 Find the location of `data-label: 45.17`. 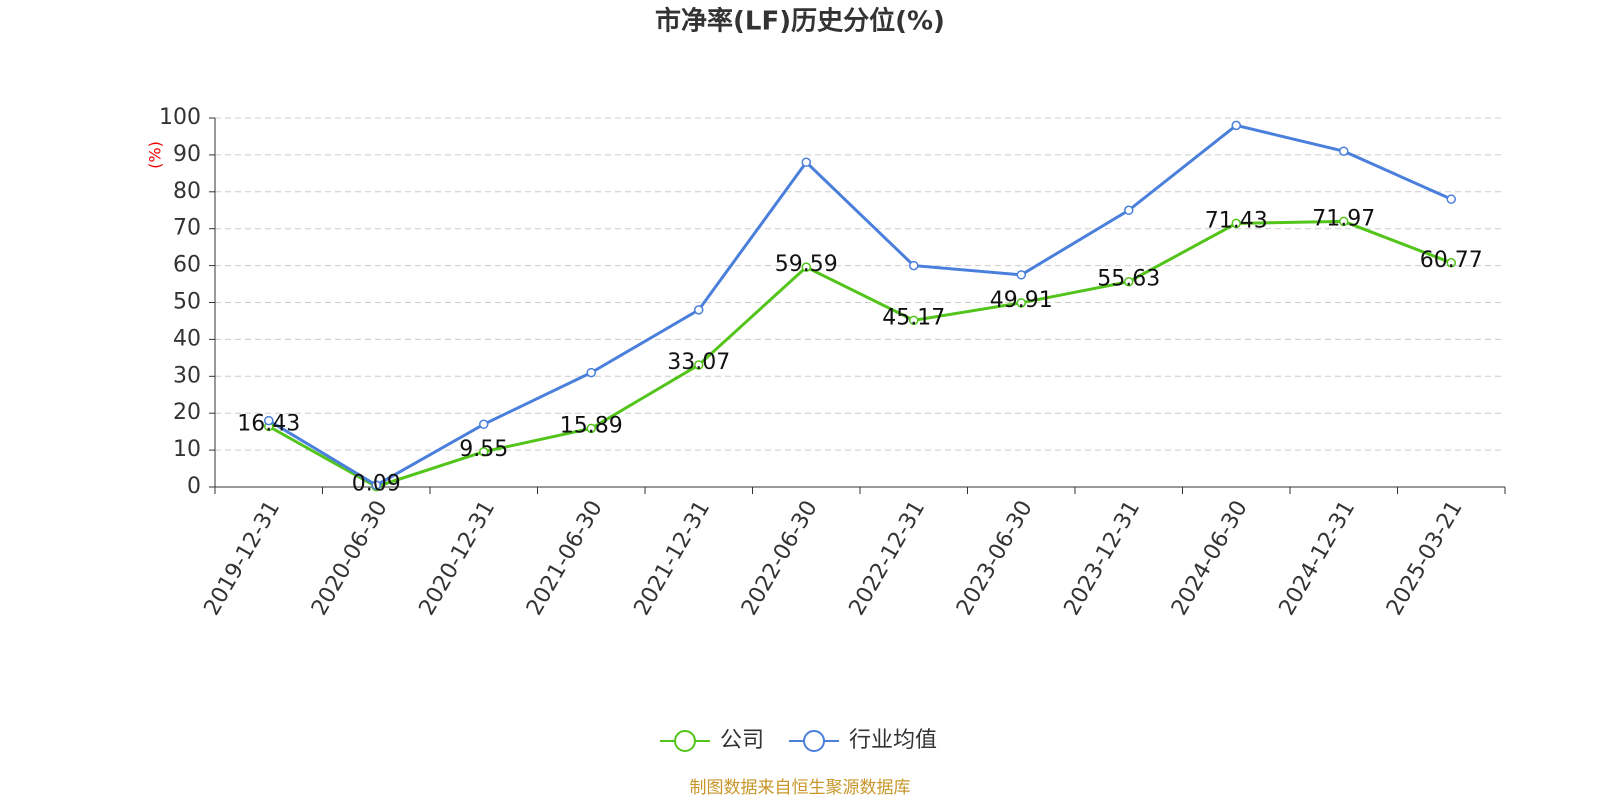

data-label: 45.17 is located at coordinates (913, 317).